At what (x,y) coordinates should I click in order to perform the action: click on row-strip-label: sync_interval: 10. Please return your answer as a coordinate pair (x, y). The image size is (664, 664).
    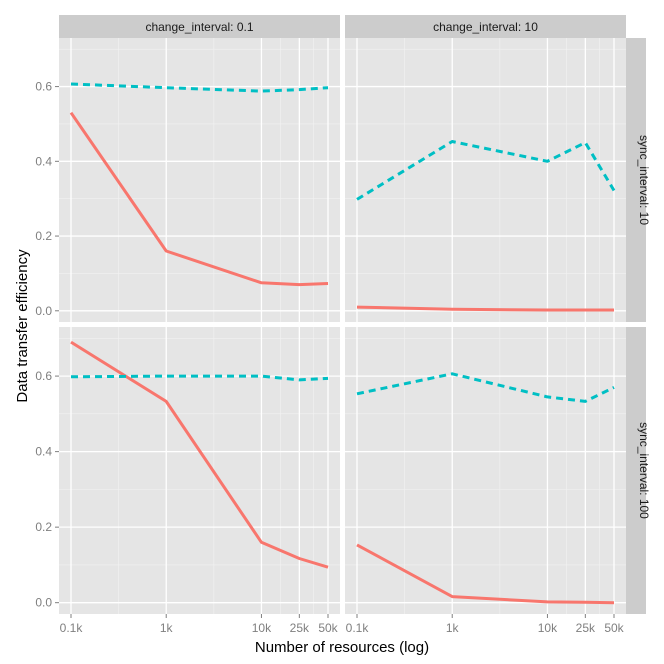
    Looking at the image, I should click on (644, 180).